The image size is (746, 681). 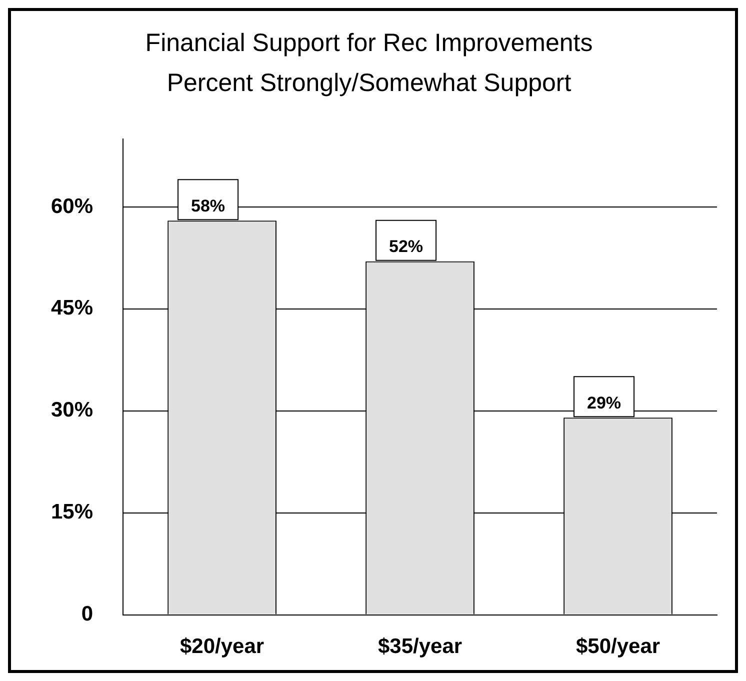 What do you see at coordinates (604, 402) in the screenshot?
I see `data-label: 29%` at bounding box center [604, 402].